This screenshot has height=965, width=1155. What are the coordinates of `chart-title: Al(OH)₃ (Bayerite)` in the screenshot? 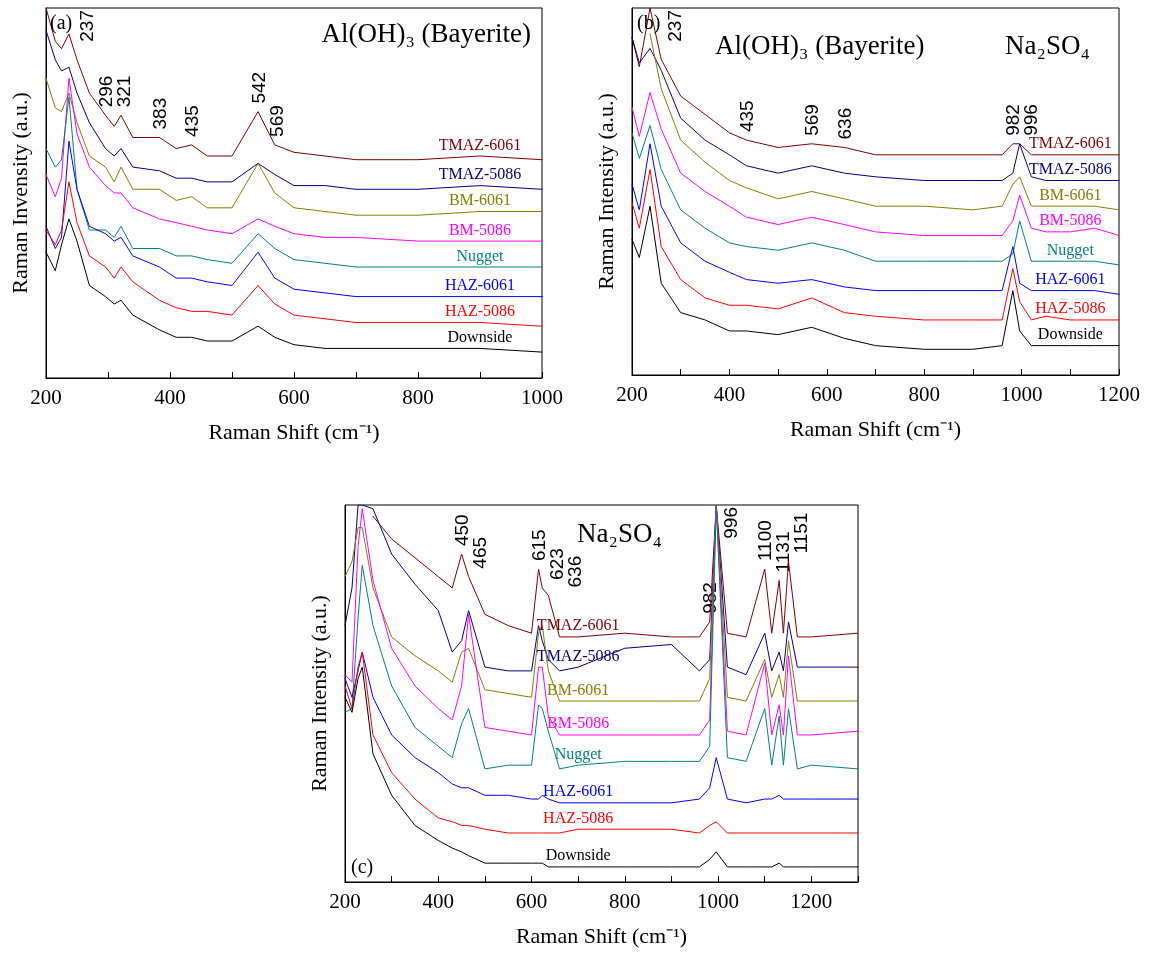 It's located at (426, 32).